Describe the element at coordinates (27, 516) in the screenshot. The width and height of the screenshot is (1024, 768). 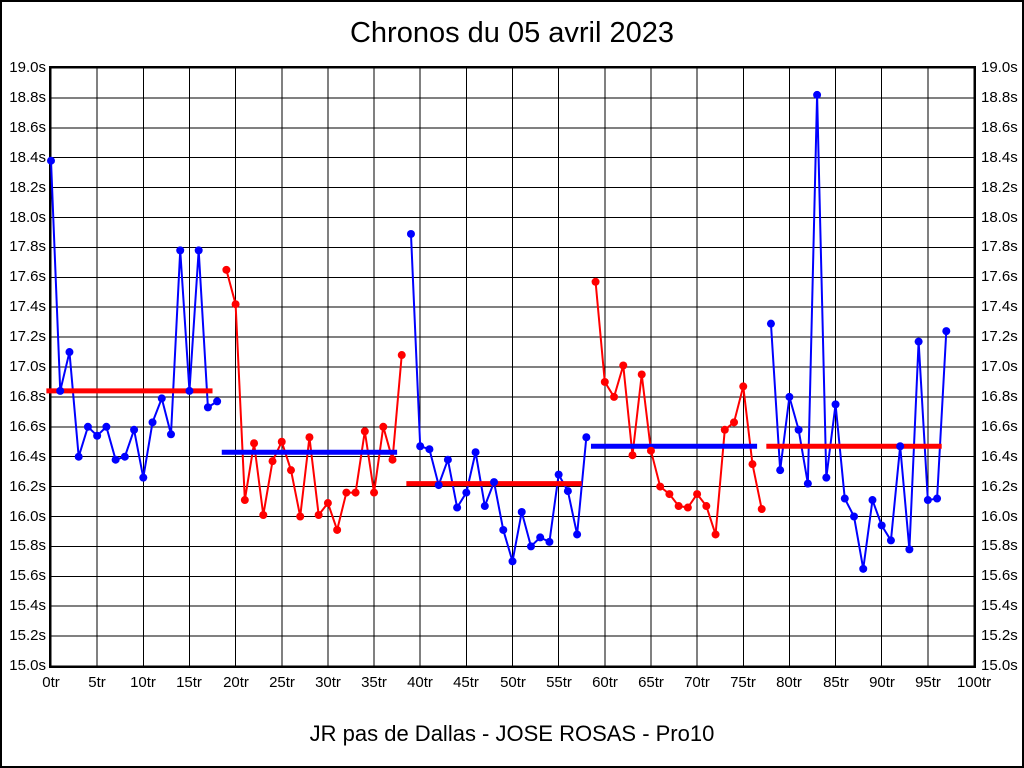
I see `y-axis-label-left: 16.0s` at that location.